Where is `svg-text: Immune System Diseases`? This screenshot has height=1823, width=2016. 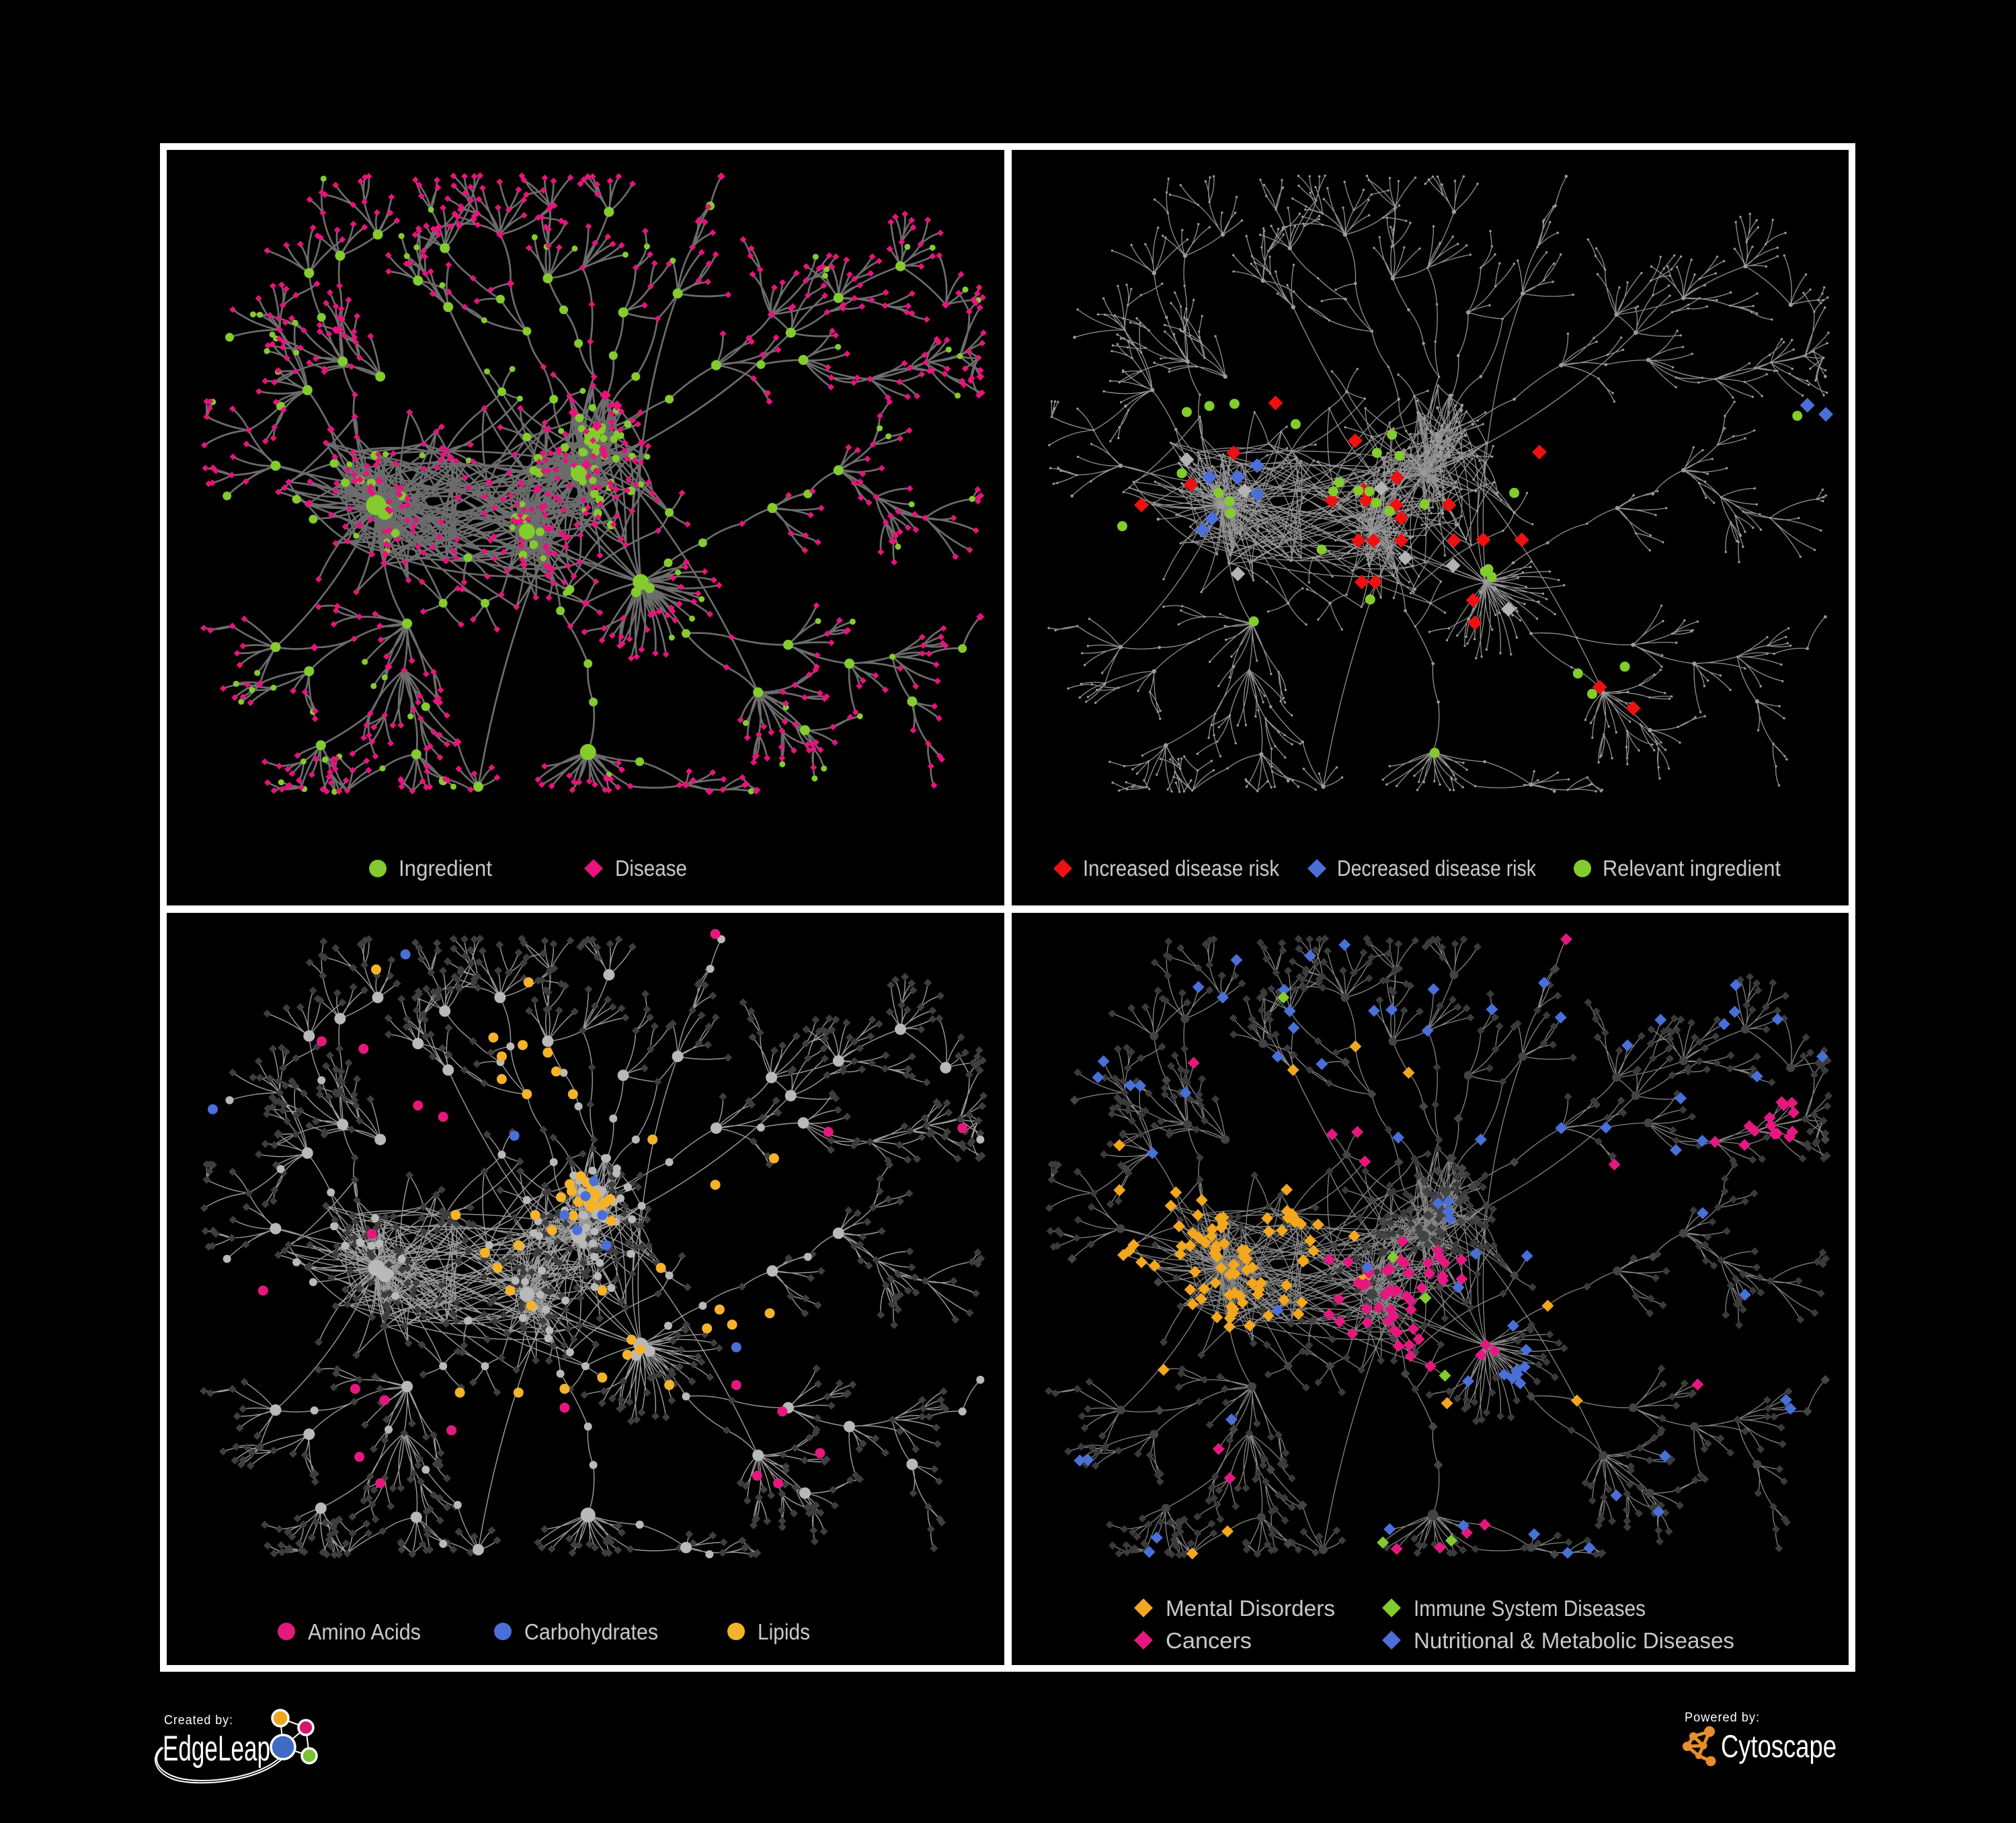
svg-text: Immune System Diseases is located at coordinates (1530, 1609).